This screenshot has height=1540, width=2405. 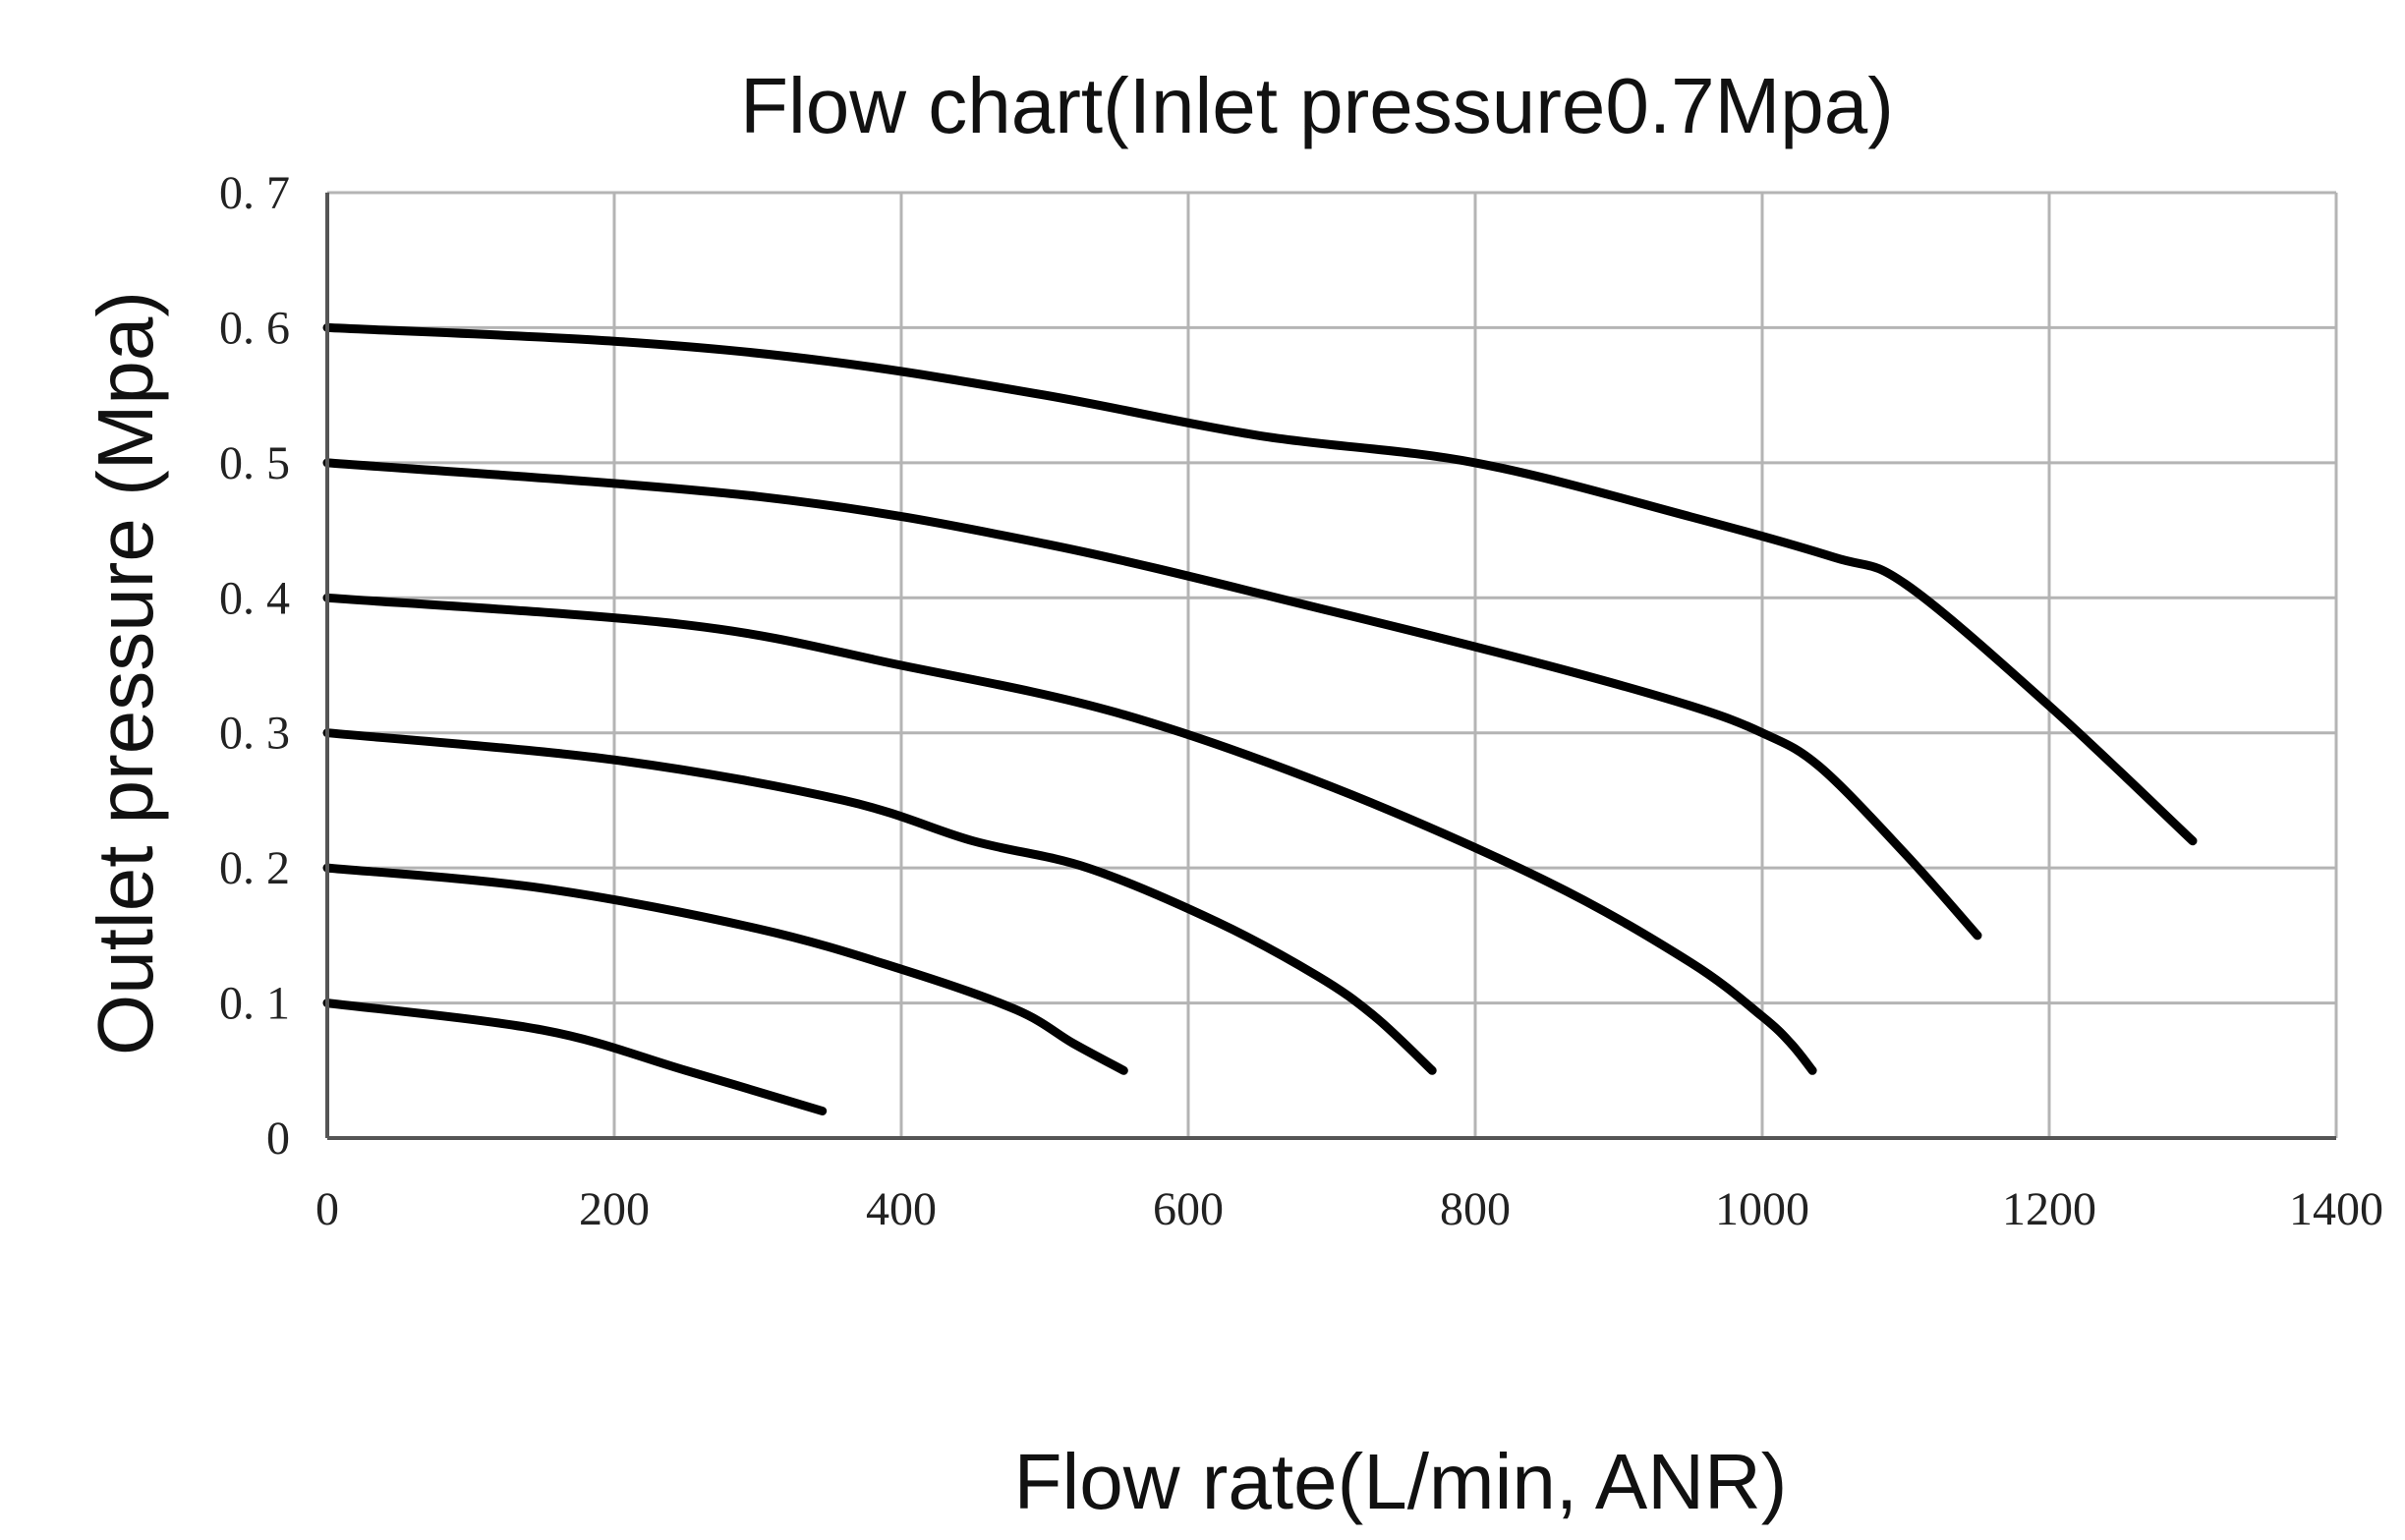 What do you see at coordinates (254, 666) in the screenshot?
I see `y-tick-labels: 0 0. 1 0. 2 0. 3 0. 4 0. 5 0. 6 0. 7` at bounding box center [254, 666].